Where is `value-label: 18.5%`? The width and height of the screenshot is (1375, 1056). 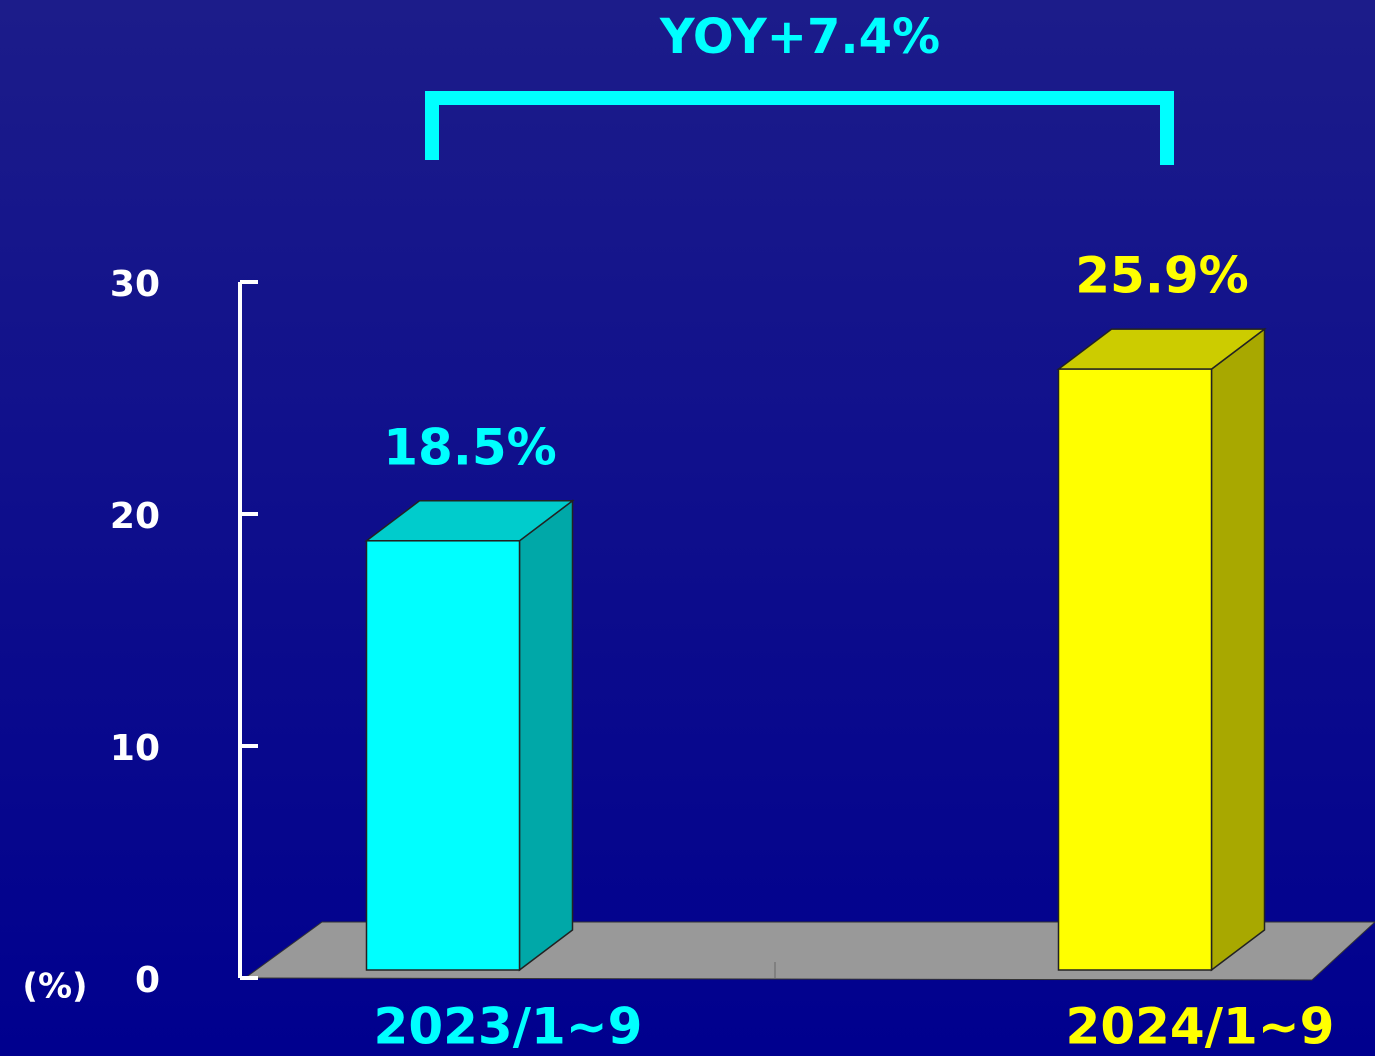
value-label: 18.5% is located at coordinates (469, 447).